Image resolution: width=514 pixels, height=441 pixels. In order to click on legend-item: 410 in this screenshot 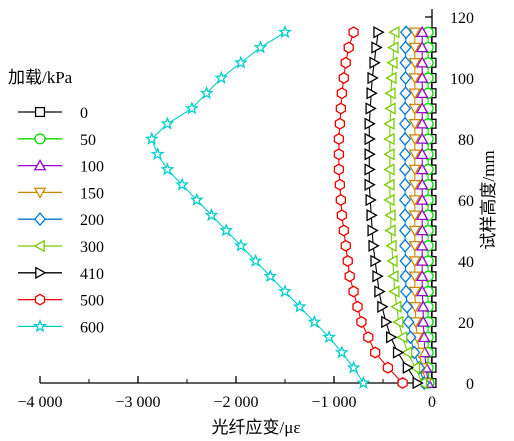, I will do `click(61, 274)`.